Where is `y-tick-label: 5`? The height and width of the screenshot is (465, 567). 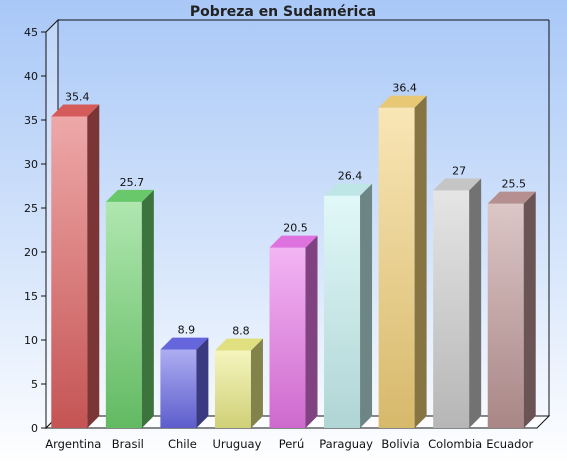
y-tick-label: 5 is located at coordinates (34, 384).